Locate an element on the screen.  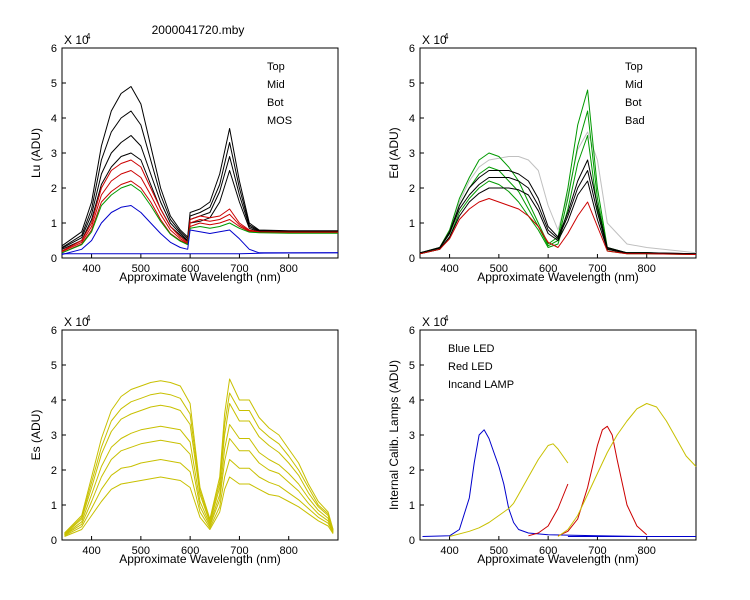
figure-title: 2000041720.mby is located at coordinates (198, 30).